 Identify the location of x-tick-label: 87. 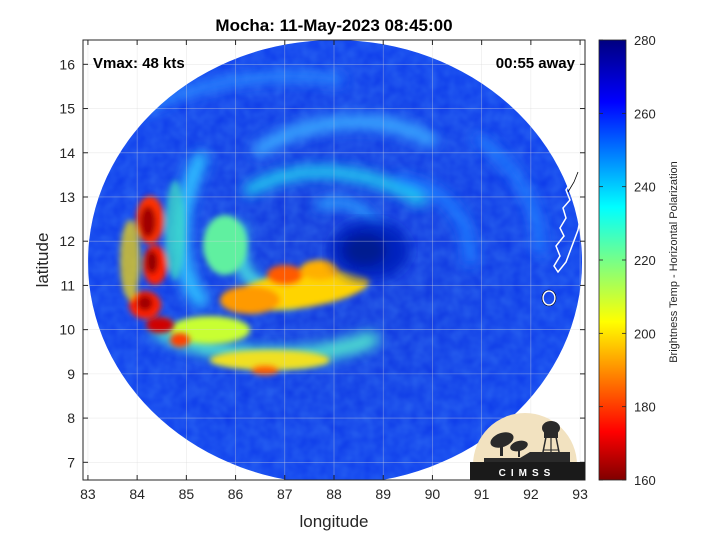
(285, 494).